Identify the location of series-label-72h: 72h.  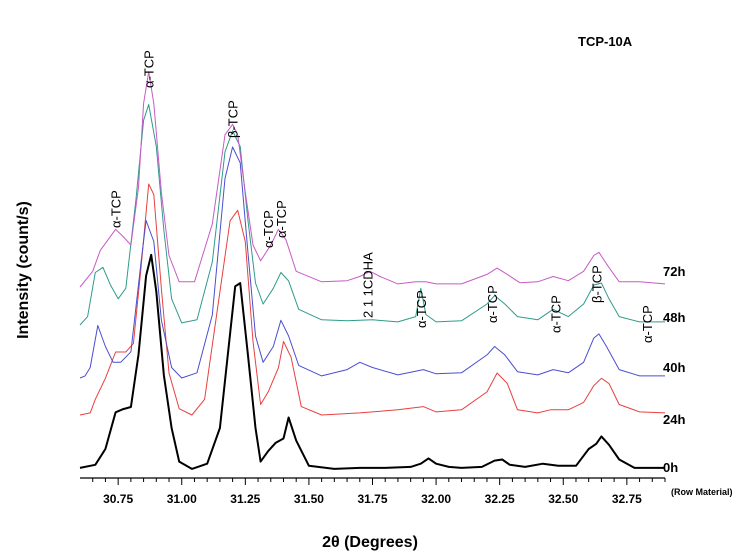
(674, 271).